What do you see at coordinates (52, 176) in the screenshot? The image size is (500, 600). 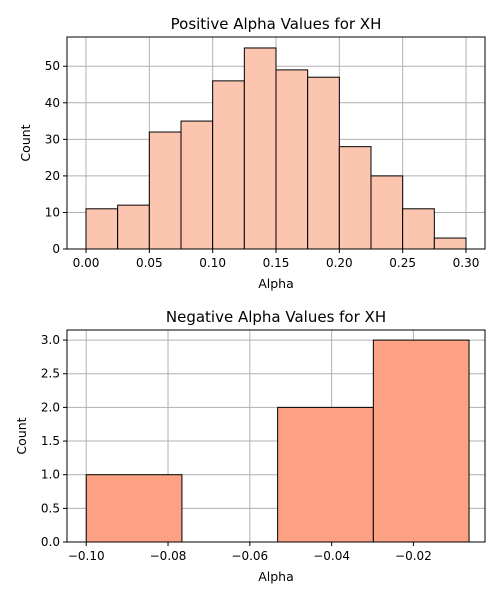 I see `y-tick-label: 20` at bounding box center [52, 176].